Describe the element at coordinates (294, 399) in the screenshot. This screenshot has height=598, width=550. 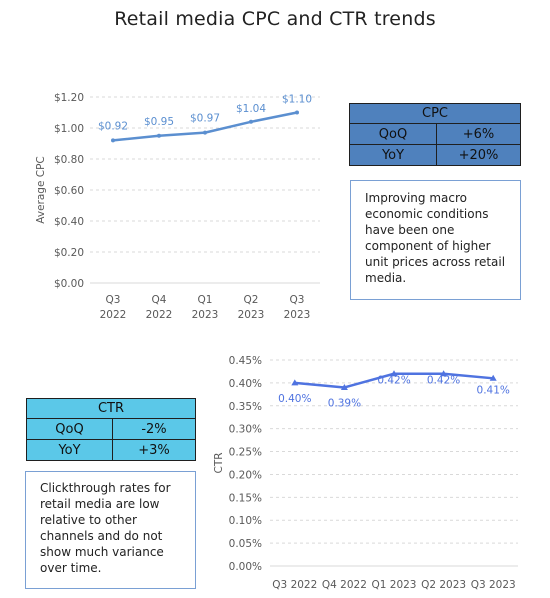
I see `ctr-data-label: 0.40%` at that location.